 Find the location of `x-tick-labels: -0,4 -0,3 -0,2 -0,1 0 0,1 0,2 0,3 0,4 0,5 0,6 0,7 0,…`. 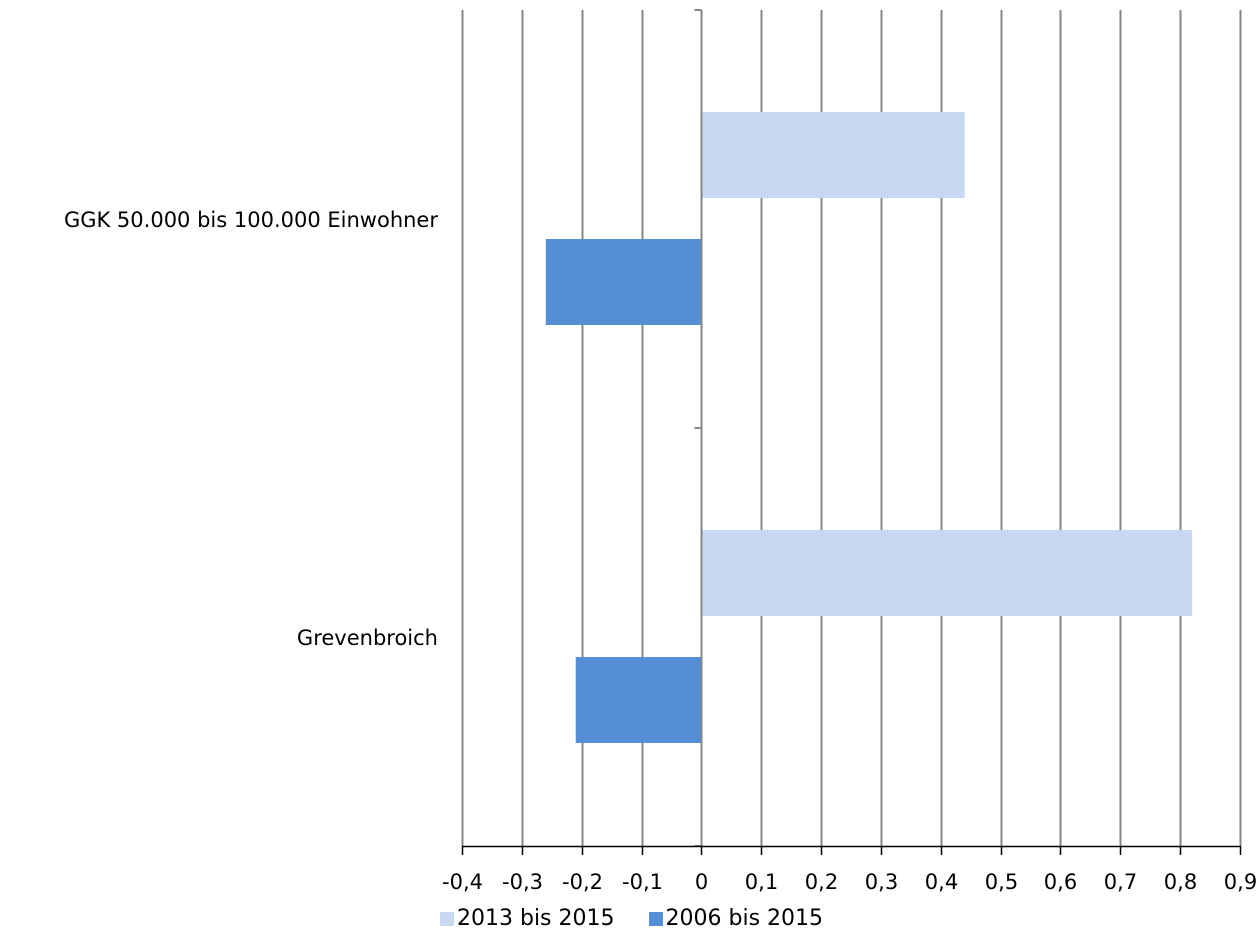

x-tick-labels: -0,4 -0,3 -0,2 -0,1 0 0,1 0,2 0,3 0,4 0,5 0,6 0,7 0,… is located at coordinates (849, 882).